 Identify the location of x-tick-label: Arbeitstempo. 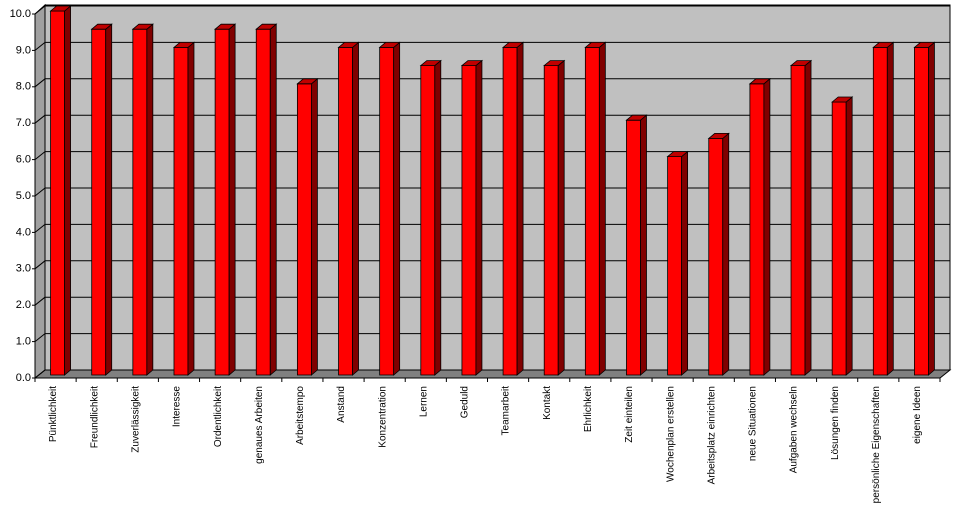
(300, 415).